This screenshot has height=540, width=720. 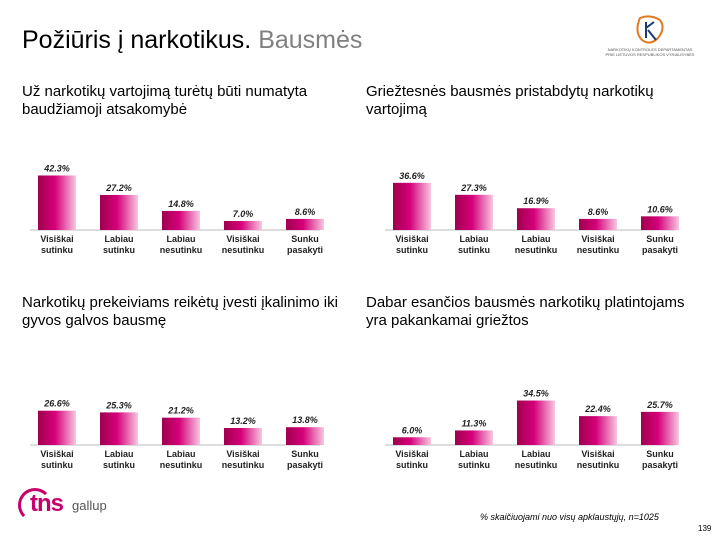 What do you see at coordinates (56, 168) in the screenshot?
I see `bar-value-label: 42.3%` at bounding box center [56, 168].